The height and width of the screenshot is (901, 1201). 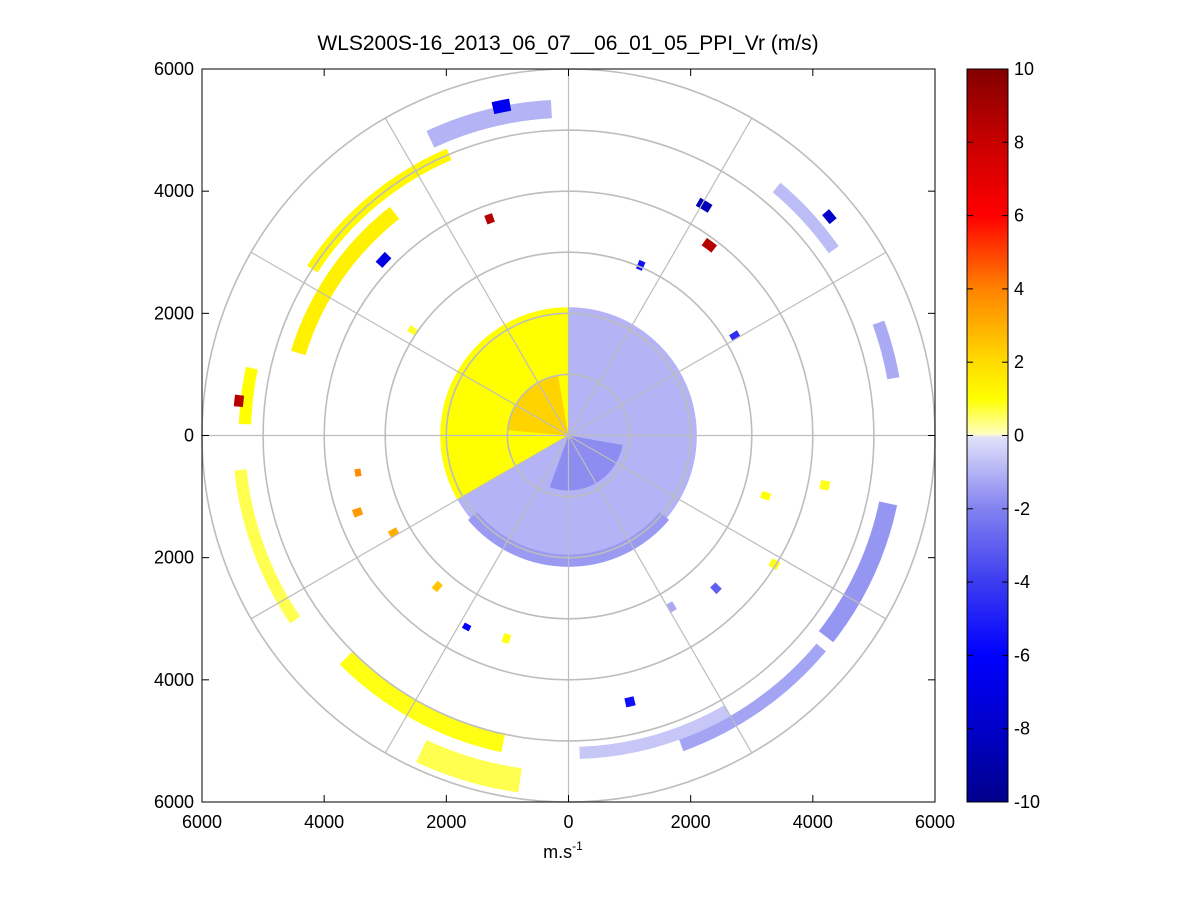 What do you see at coordinates (563, 850) in the screenshot?
I see `x-axis-label: m.s-1` at bounding box center [563, 850].